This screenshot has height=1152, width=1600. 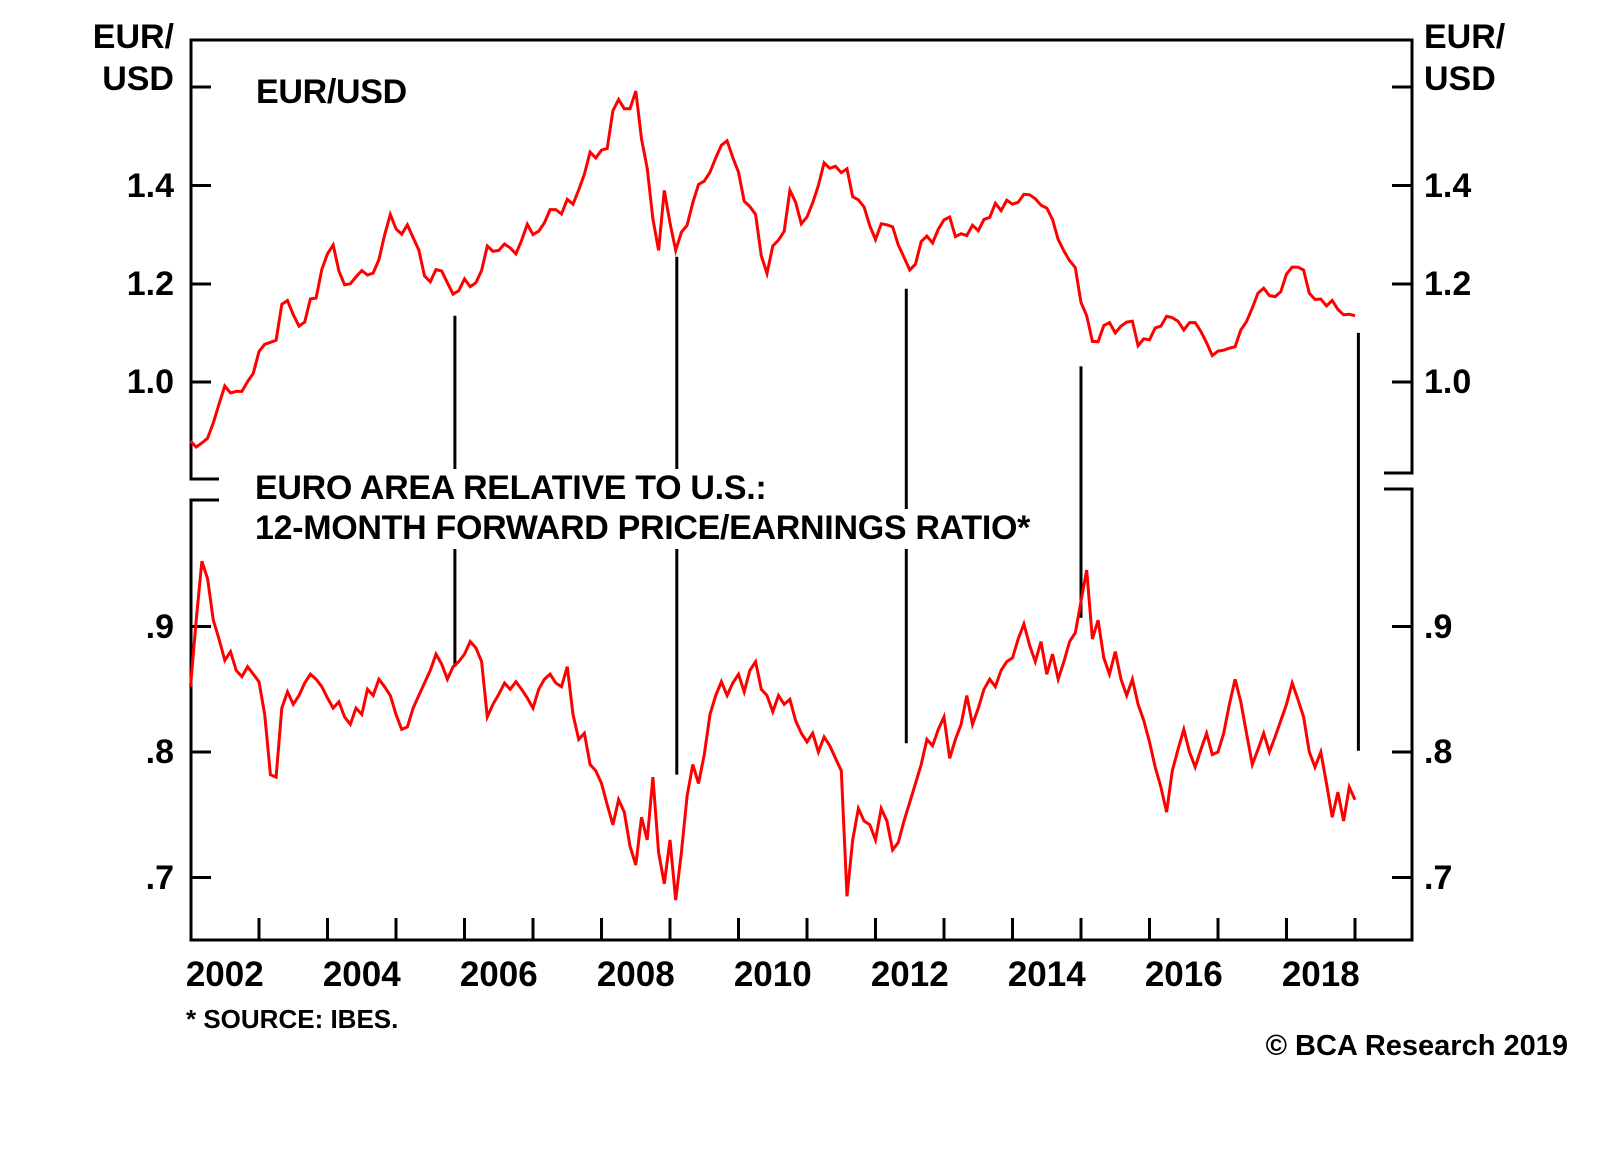 I want to click on x-tick-label-2014: 2014, so click(x=1046, y=974).